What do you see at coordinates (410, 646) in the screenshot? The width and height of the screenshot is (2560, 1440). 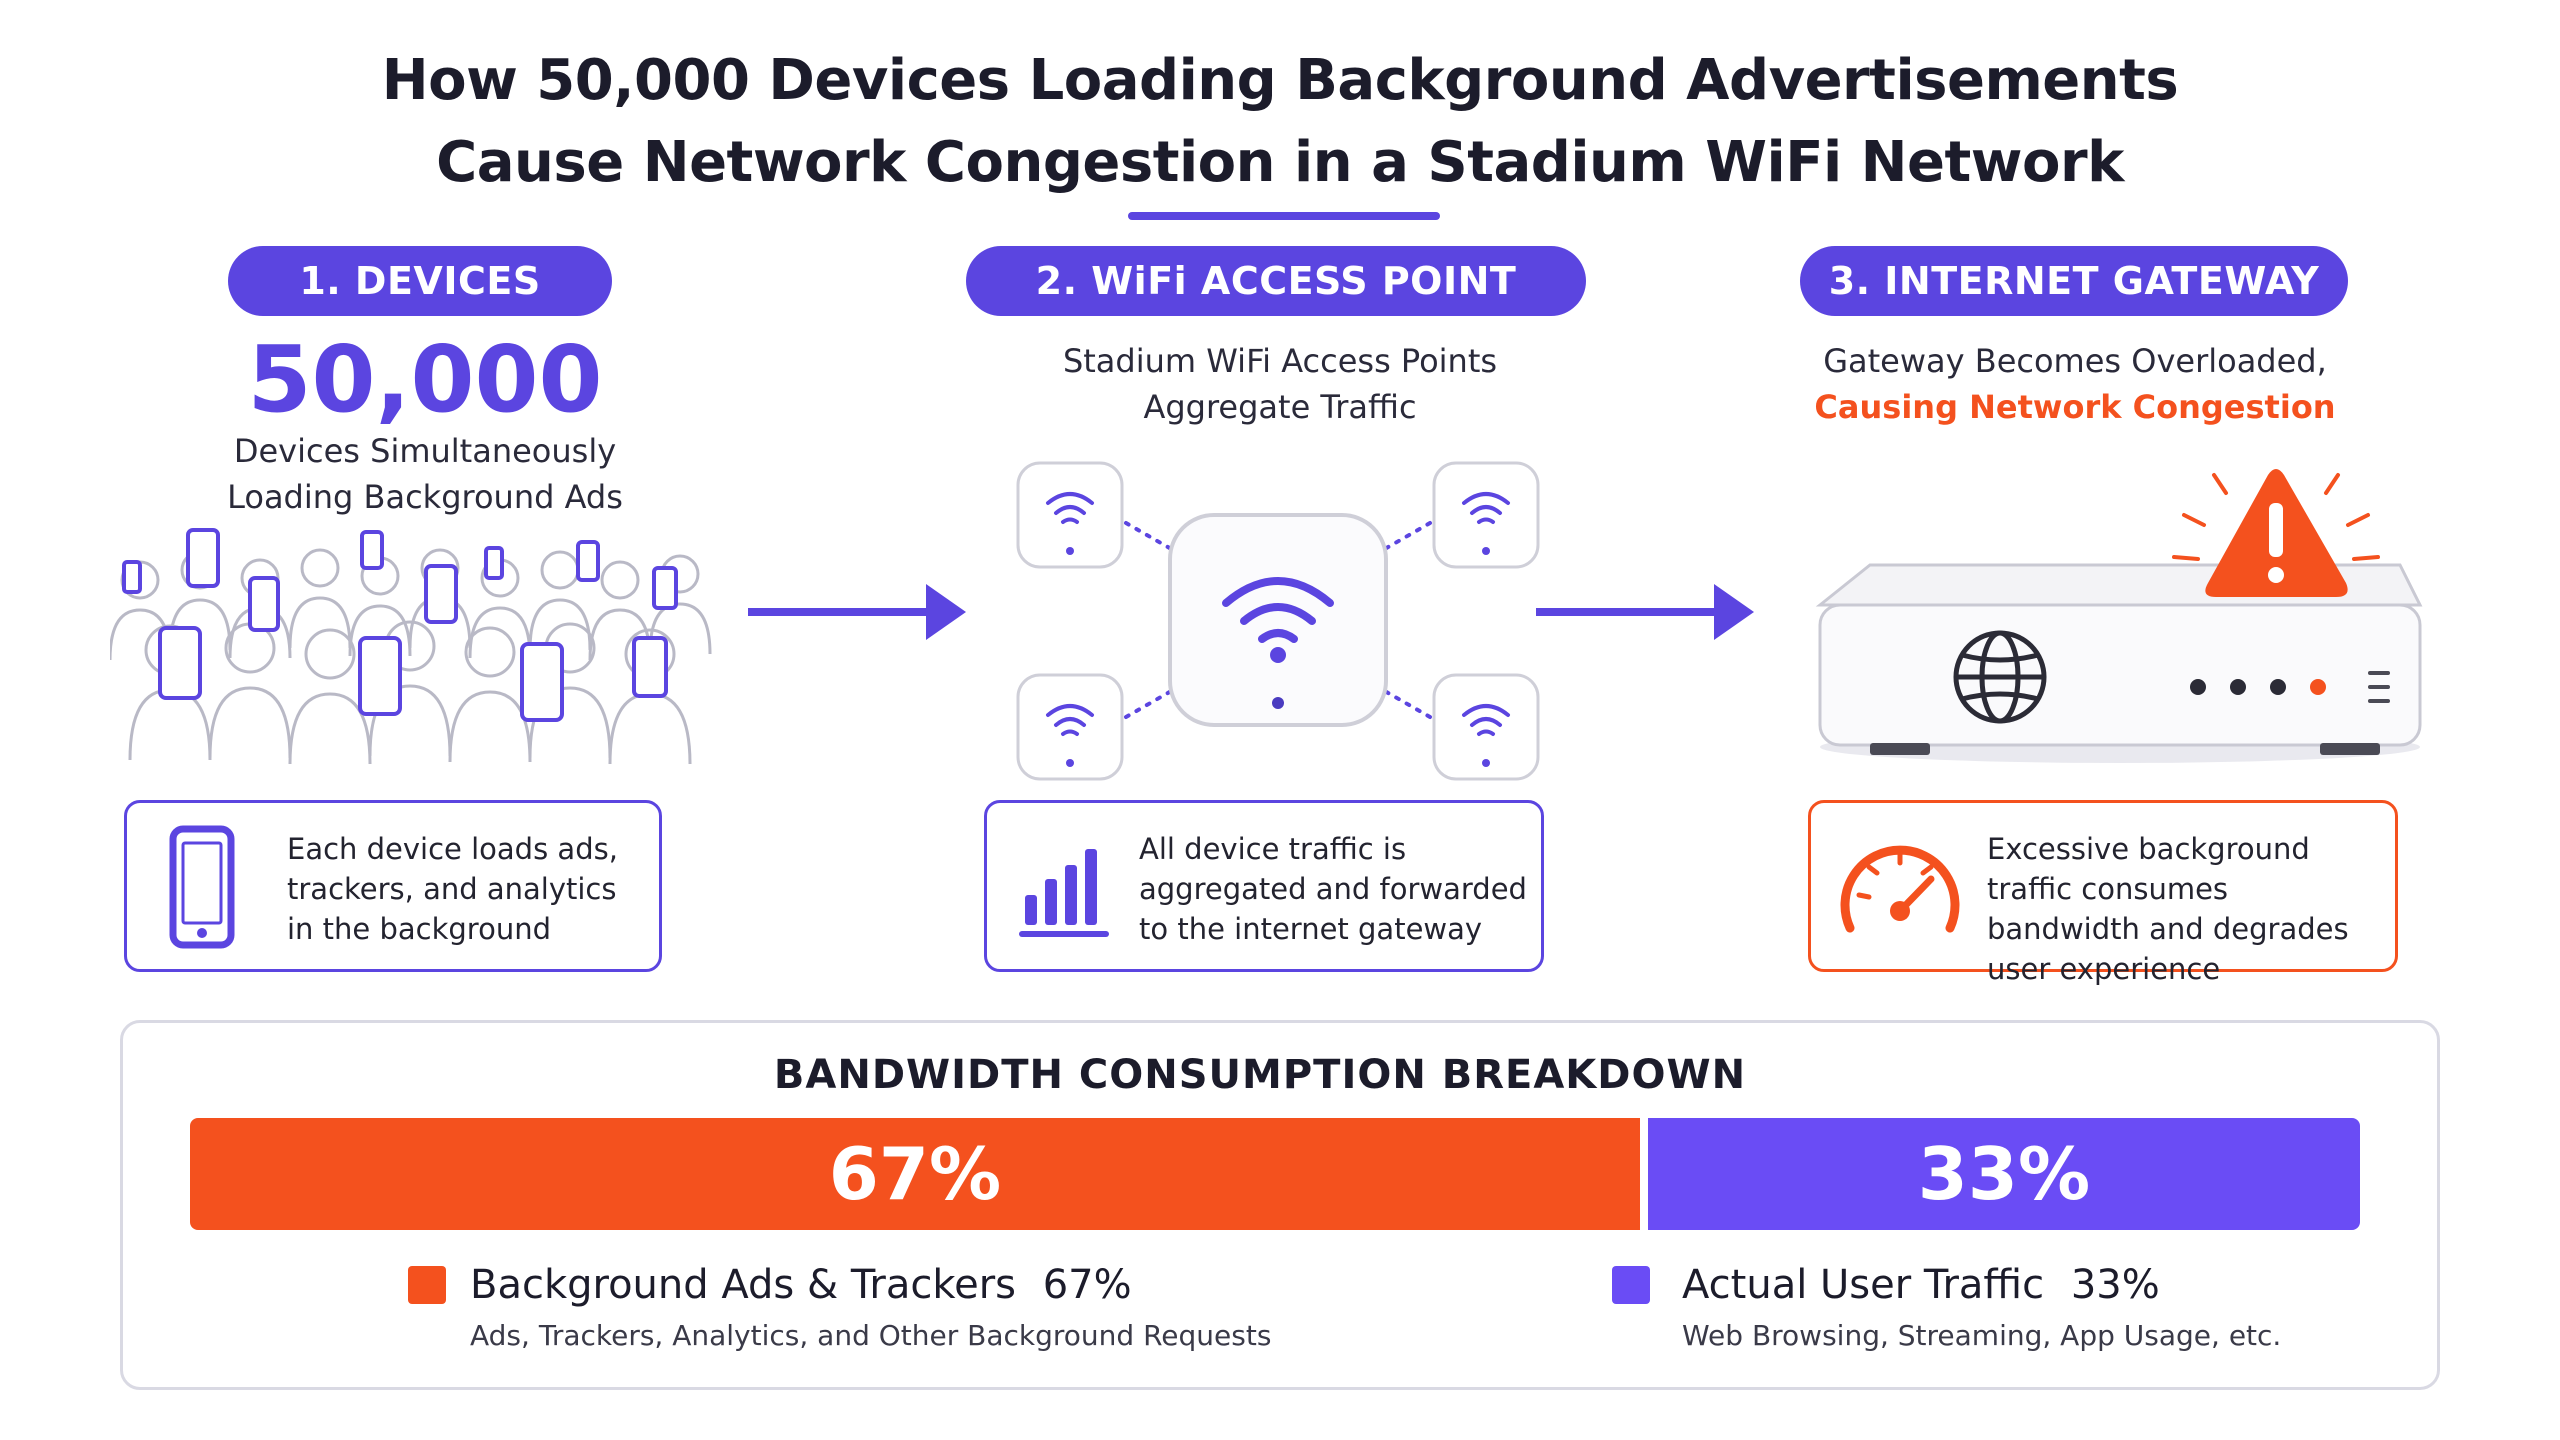 I see `crowd-with-phones-icon` at bounding box center [410, 646].